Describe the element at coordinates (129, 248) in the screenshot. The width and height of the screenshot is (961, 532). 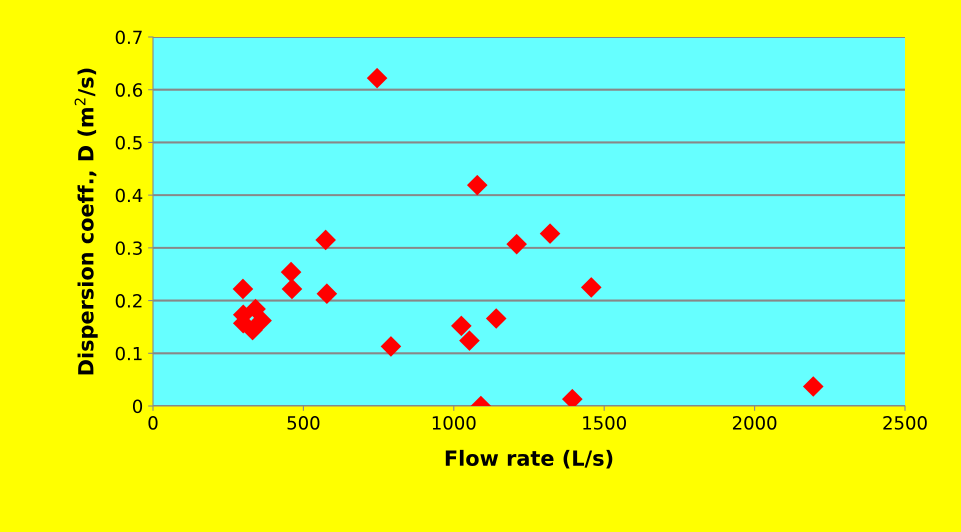
I see `y-tick-label: 0.3` at that location.